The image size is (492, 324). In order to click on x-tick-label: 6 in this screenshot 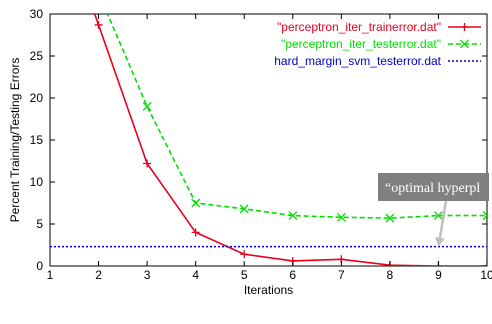, I will do `click(292, 275)`.